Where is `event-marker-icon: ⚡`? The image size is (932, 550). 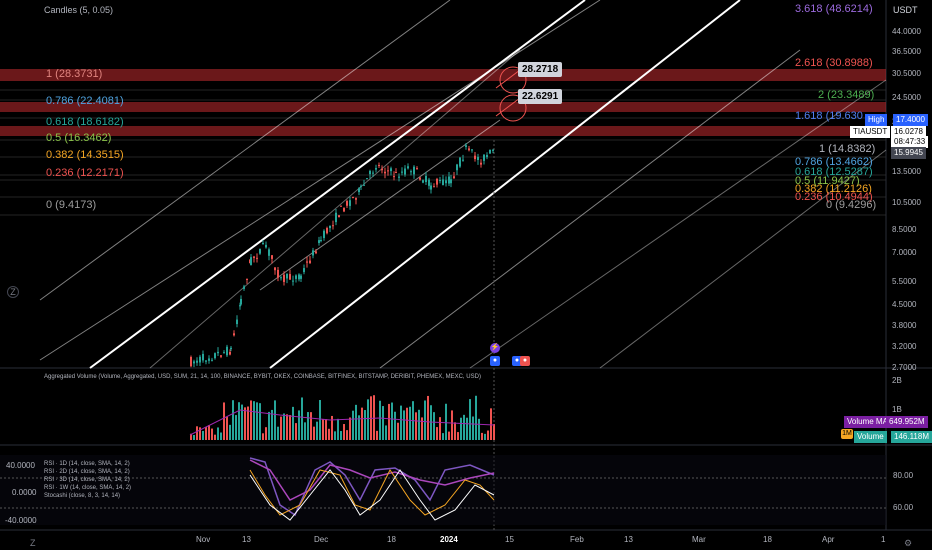 event-marker-icon: ⚡ is located at coordinates (495, 348).